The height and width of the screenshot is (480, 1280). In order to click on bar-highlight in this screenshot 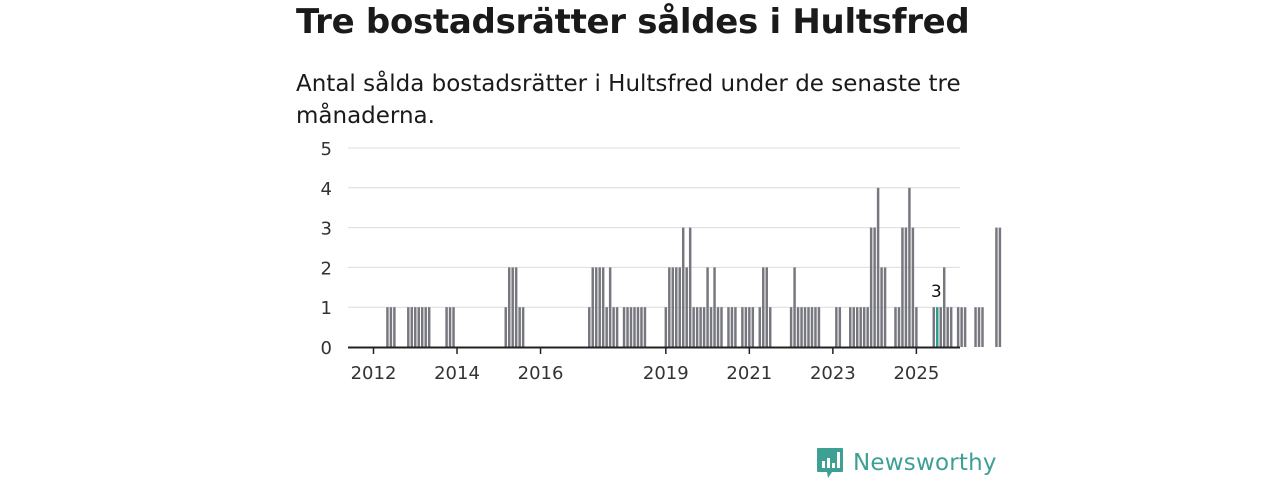, I will do `click(937, 327)`.